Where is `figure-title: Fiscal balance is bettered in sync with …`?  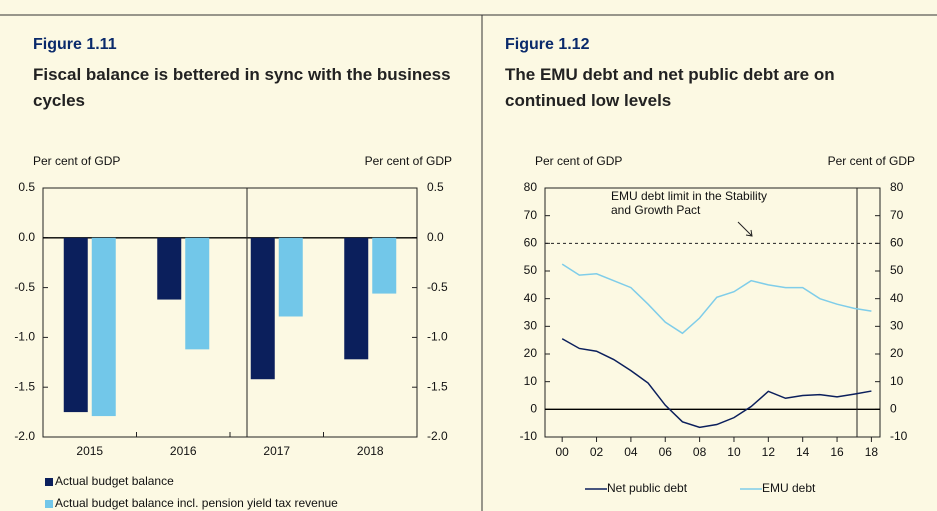 figure-title: Fiscal balance is bettered in sync with … is located at coordinates (242, 87).